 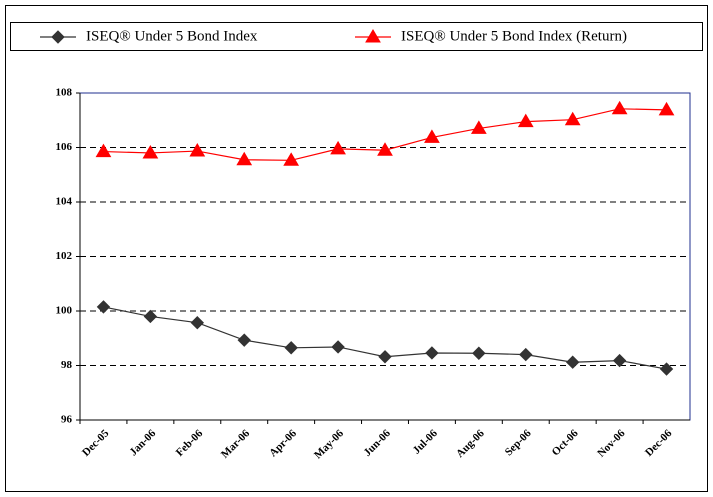 What do you see at coordinates (64, 93) in the screenshot?
I see `y-tick-label: 108` at bounding box center [64, 93].